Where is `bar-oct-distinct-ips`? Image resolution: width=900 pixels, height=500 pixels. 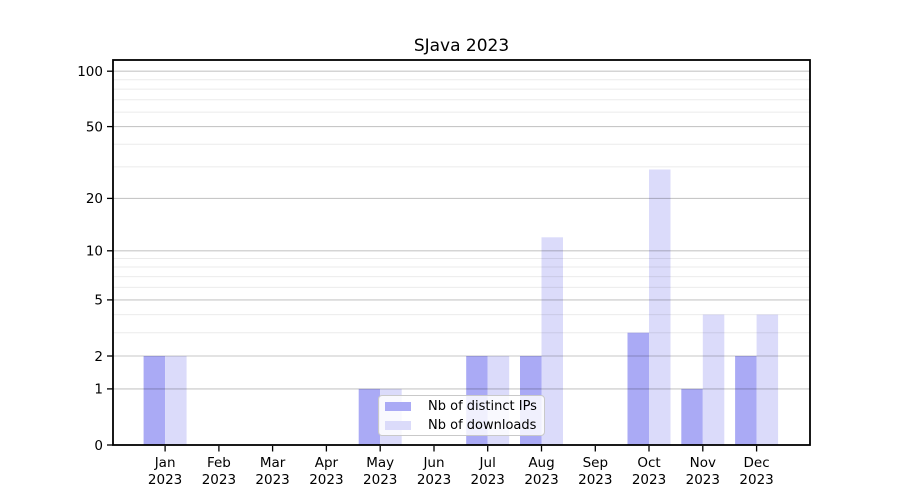
bar-oct-distinct-ips is located at coordinates (638, 388).